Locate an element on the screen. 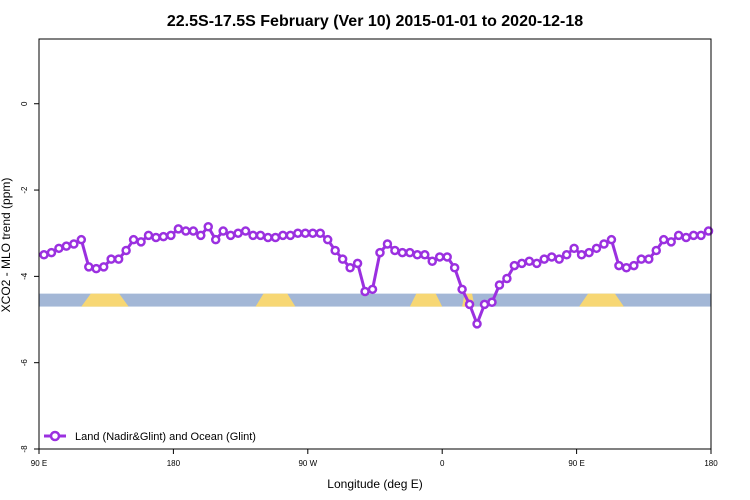 This screenshot has width=750, height=500. y-tick-label: -6 is located at coordinates (24, 363).